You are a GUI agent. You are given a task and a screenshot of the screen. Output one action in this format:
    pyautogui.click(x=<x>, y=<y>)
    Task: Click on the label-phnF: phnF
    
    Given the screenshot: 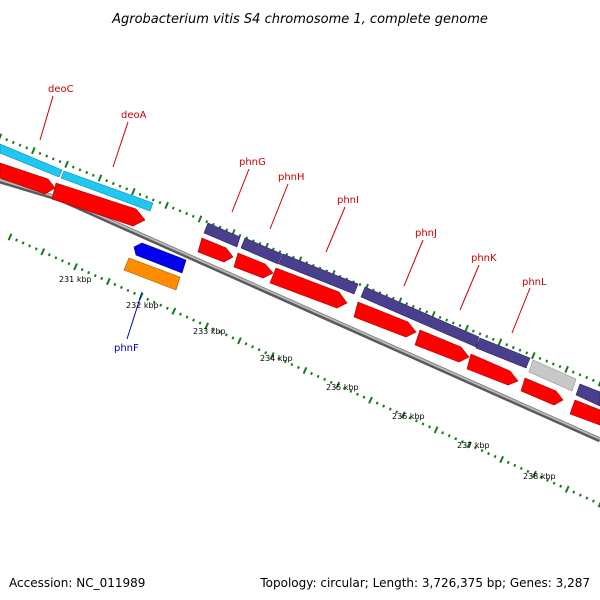 What is the action you would take?
    pyautogui.click(x=126, y=348)
    